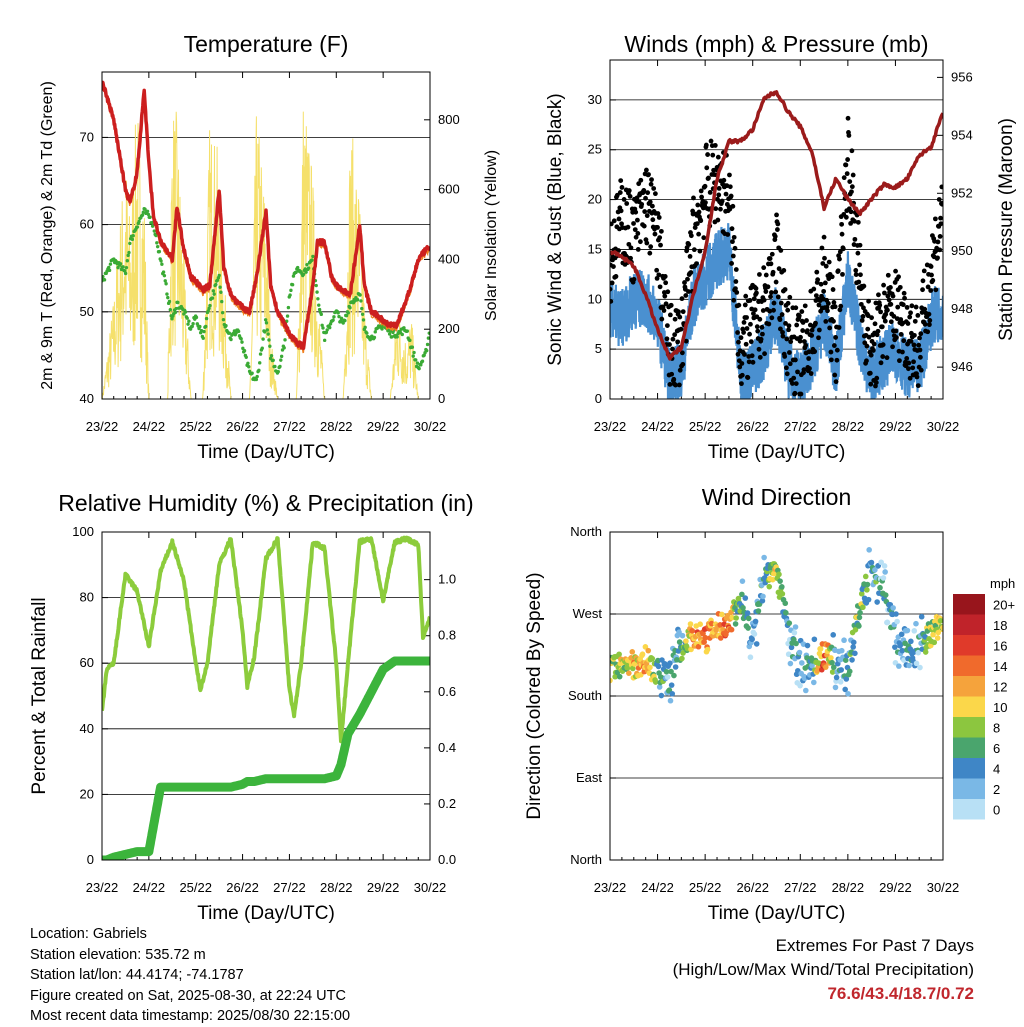 This screenshot has width=1024, height=1027. What do you see at coordinates (149, 887) in the screenshot?
I see `x-tick-label: 24/22` at bounding box center [149, 887].